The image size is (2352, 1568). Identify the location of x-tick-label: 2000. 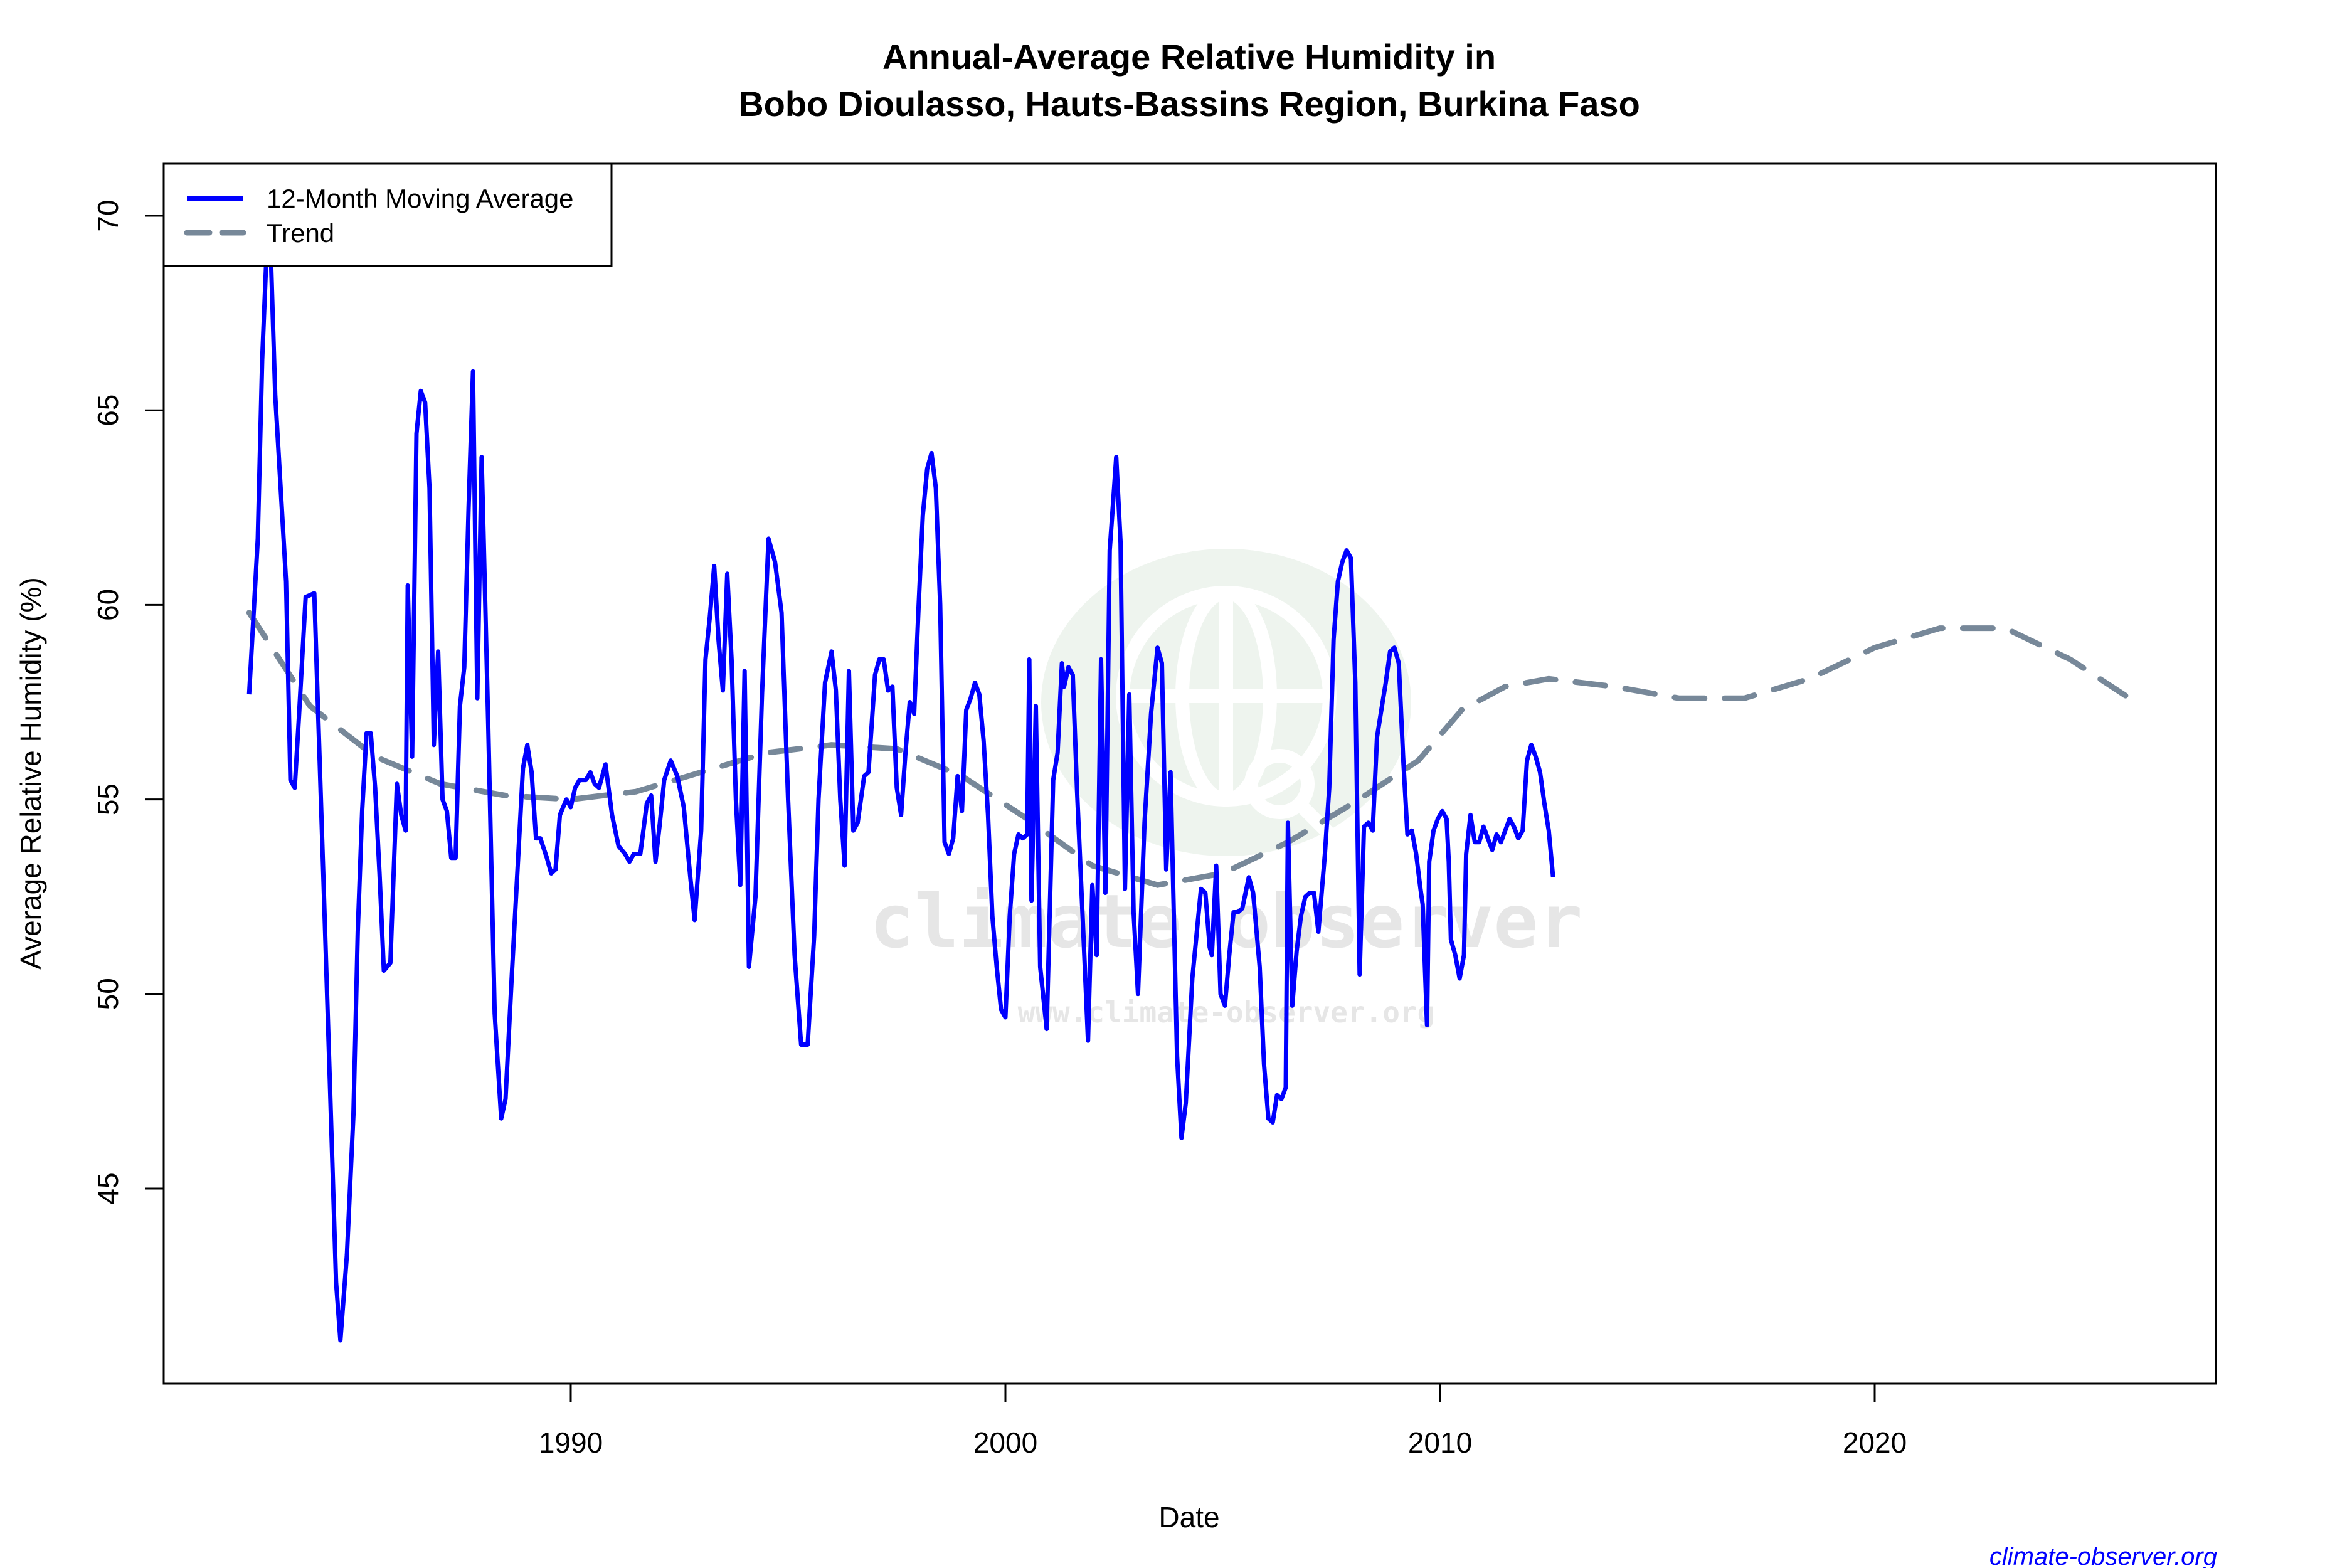
(1005, 1442).